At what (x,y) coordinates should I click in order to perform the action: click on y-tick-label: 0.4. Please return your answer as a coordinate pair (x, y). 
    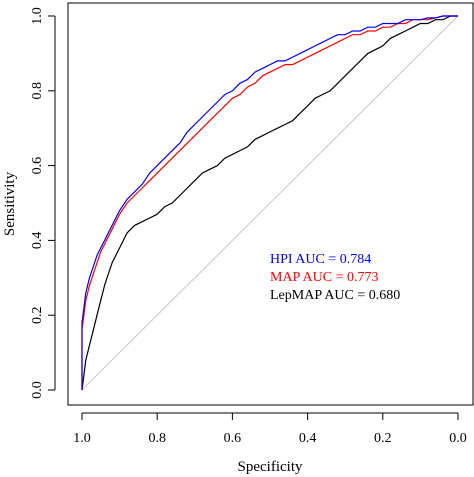
    Looking at the image, I should click on (37, 241).